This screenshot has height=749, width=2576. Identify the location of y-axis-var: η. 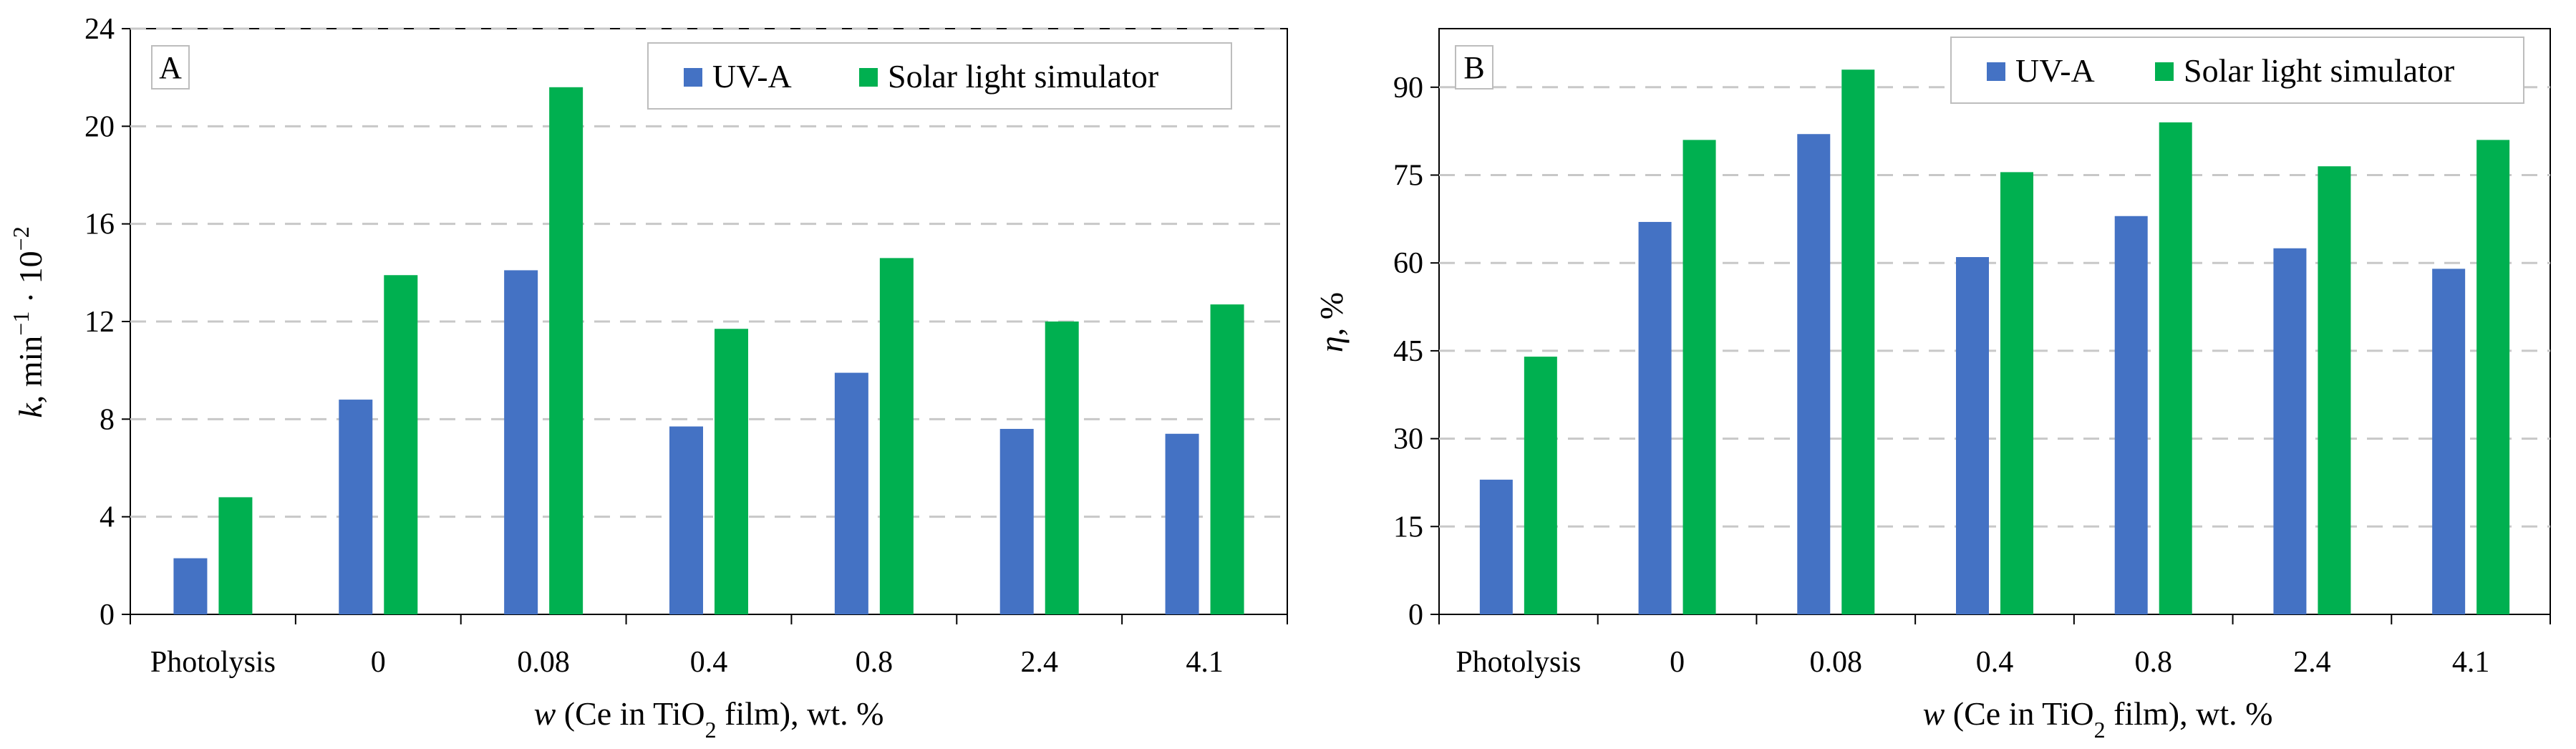
(1332, 344).